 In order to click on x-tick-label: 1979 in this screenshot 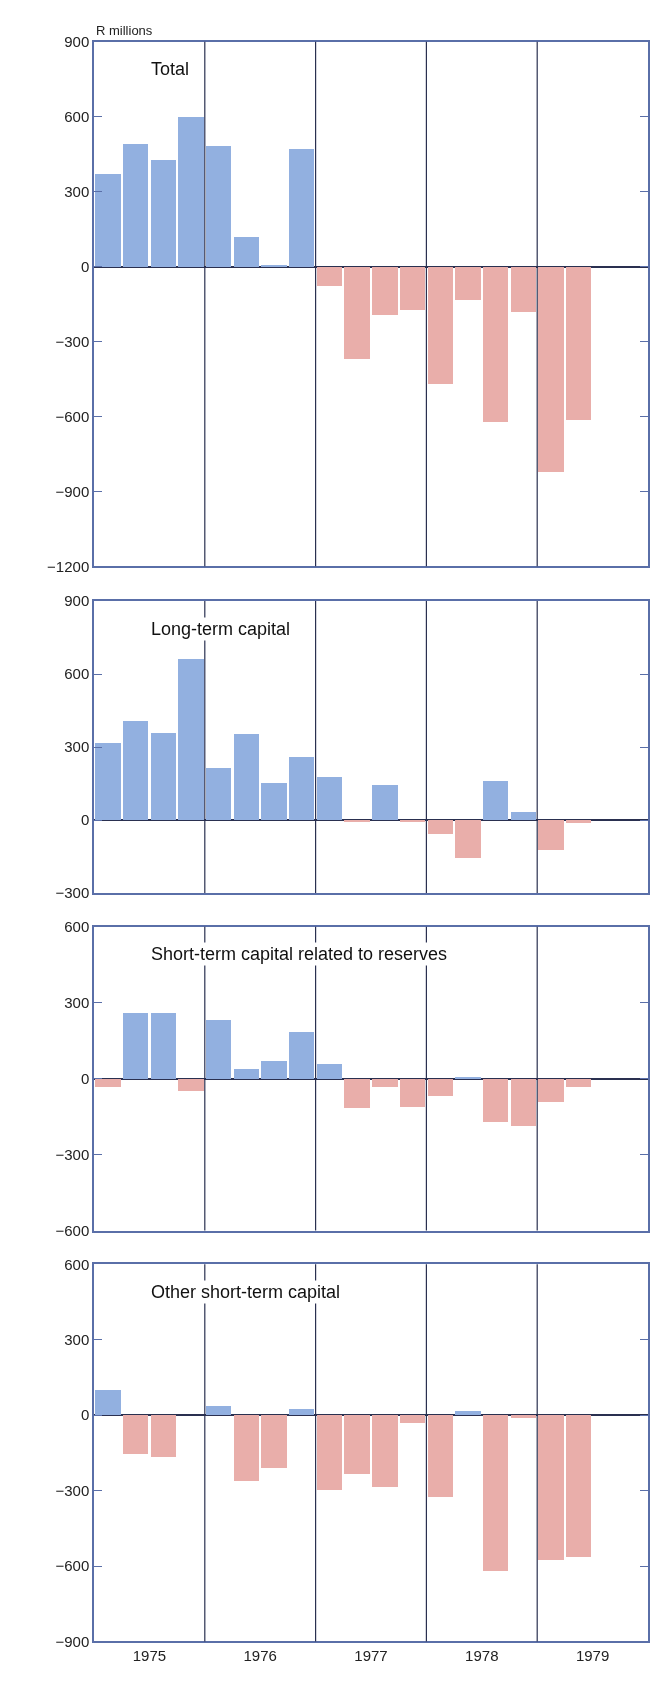, I will do `click(592, 1656)`.